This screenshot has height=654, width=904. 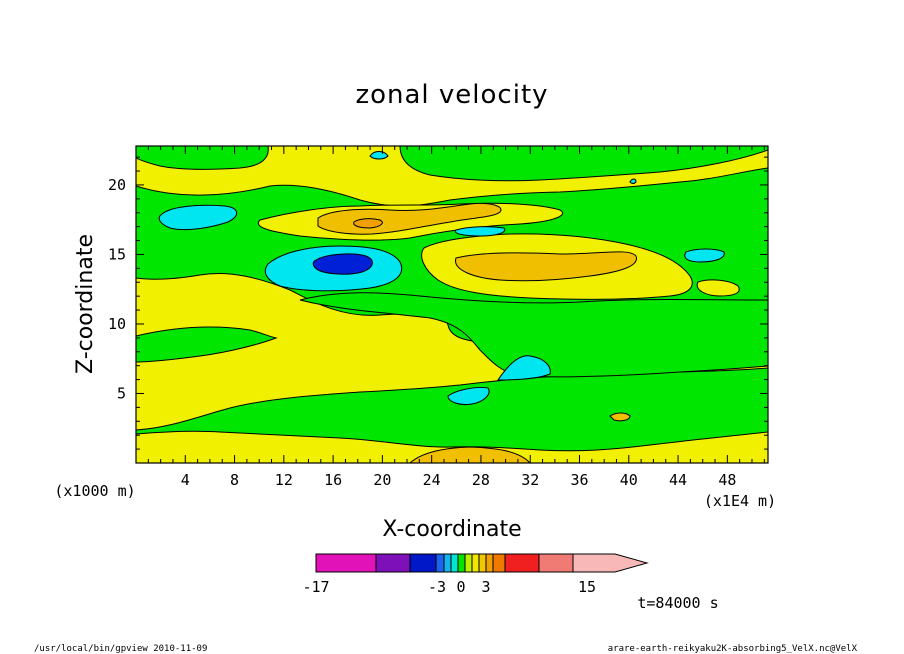 What do you see at coordinates (470, 454) in the screenshot?
I see `region-orange-bottom` at bounding box center [470, 454].